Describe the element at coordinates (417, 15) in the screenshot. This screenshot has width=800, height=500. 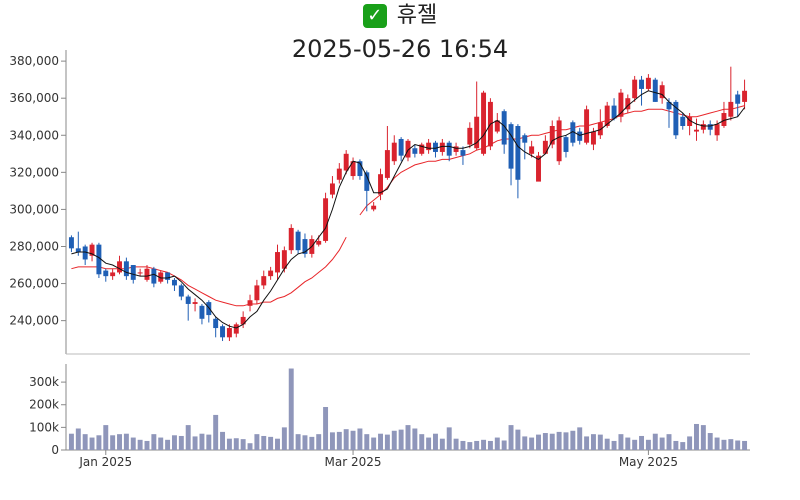
I see `stock-name: 휴젤` at that location.